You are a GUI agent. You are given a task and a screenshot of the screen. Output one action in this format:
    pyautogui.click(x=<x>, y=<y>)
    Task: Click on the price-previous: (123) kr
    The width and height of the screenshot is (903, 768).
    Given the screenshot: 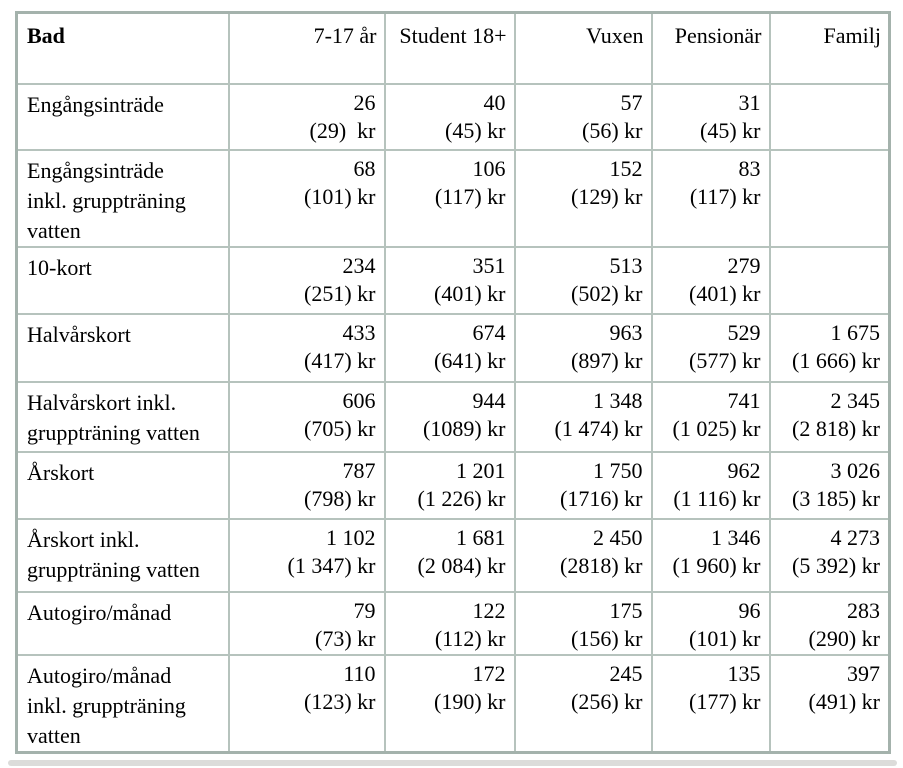 What is the action you would take?
    pyautogui.click(x=340, y=701)
    